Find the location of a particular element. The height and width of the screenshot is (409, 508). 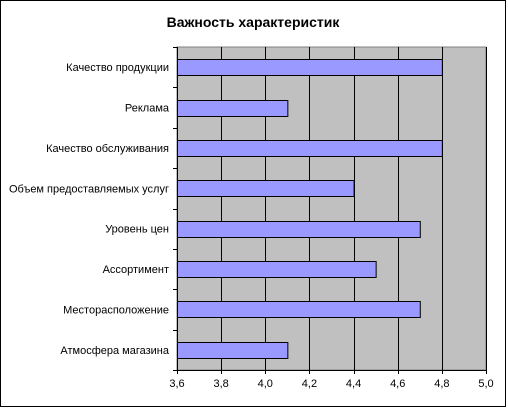

x-tick-label: 4,0 is located at coordinates (265, 384).